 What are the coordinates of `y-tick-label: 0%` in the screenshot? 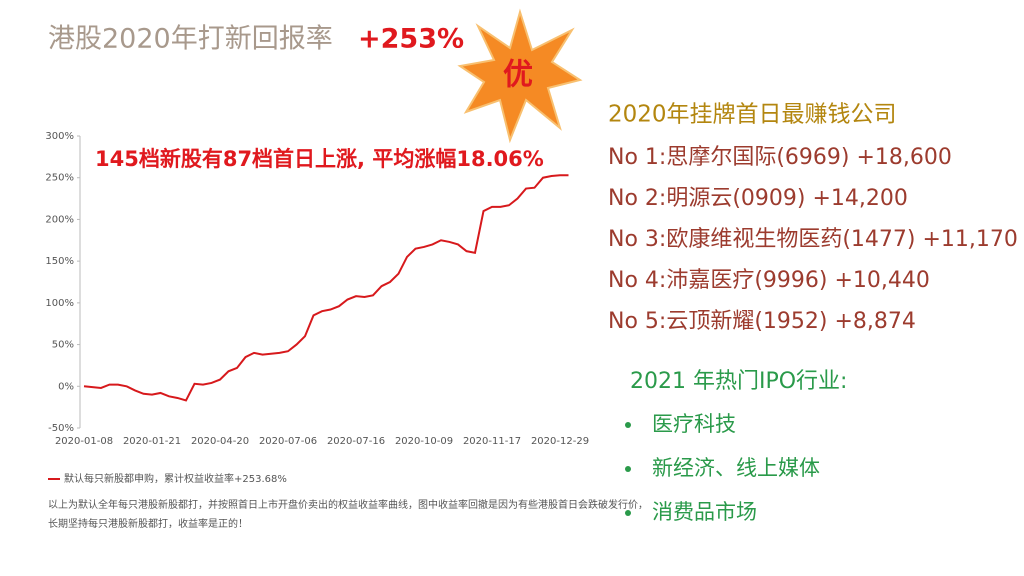 It's located at (66, 386).